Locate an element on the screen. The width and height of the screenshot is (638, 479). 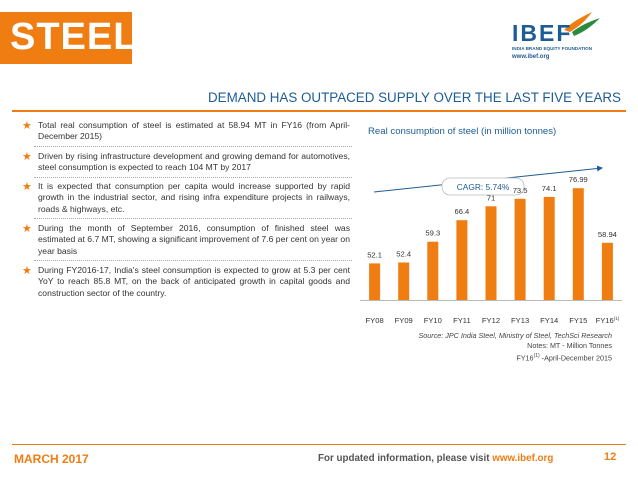
value-label: 73.5 is located at coordinates (520, 190).